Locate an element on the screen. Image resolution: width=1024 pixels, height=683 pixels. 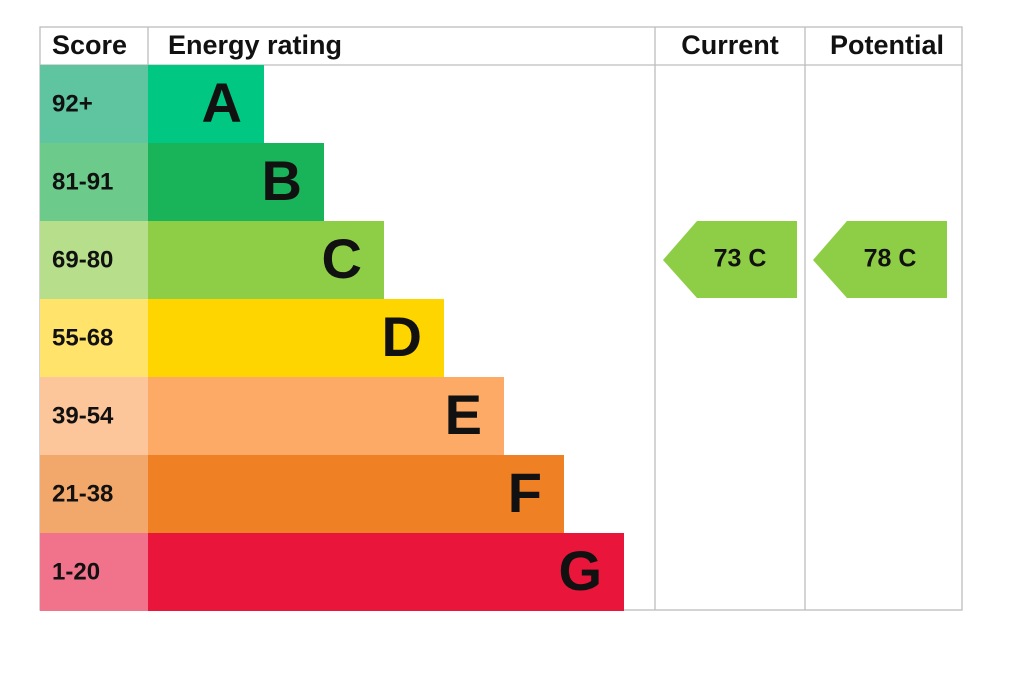
rating-letter: C is located at coordinates (342, 258).